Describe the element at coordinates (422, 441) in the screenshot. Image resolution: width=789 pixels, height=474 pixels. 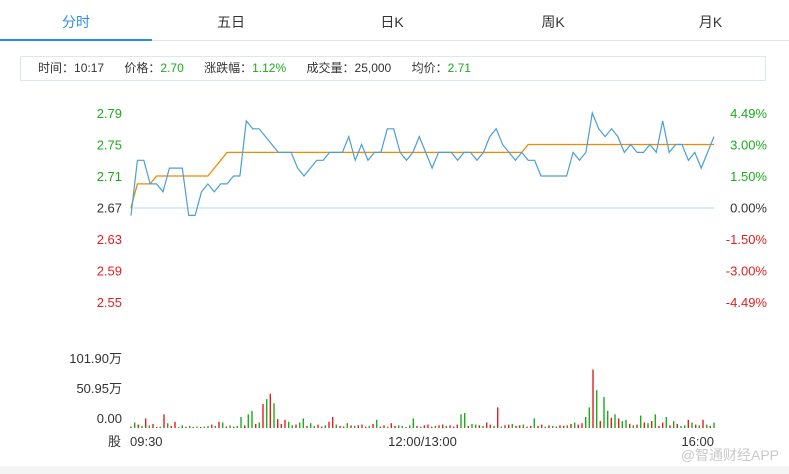
I see `time-tick-label: 12:00/13:00` at that location.